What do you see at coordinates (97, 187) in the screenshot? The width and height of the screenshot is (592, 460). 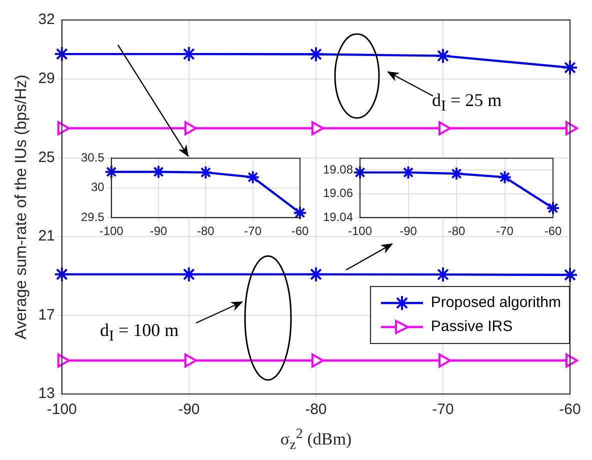 I see `y-tick-label: 30` at bounding box center [97, 187].